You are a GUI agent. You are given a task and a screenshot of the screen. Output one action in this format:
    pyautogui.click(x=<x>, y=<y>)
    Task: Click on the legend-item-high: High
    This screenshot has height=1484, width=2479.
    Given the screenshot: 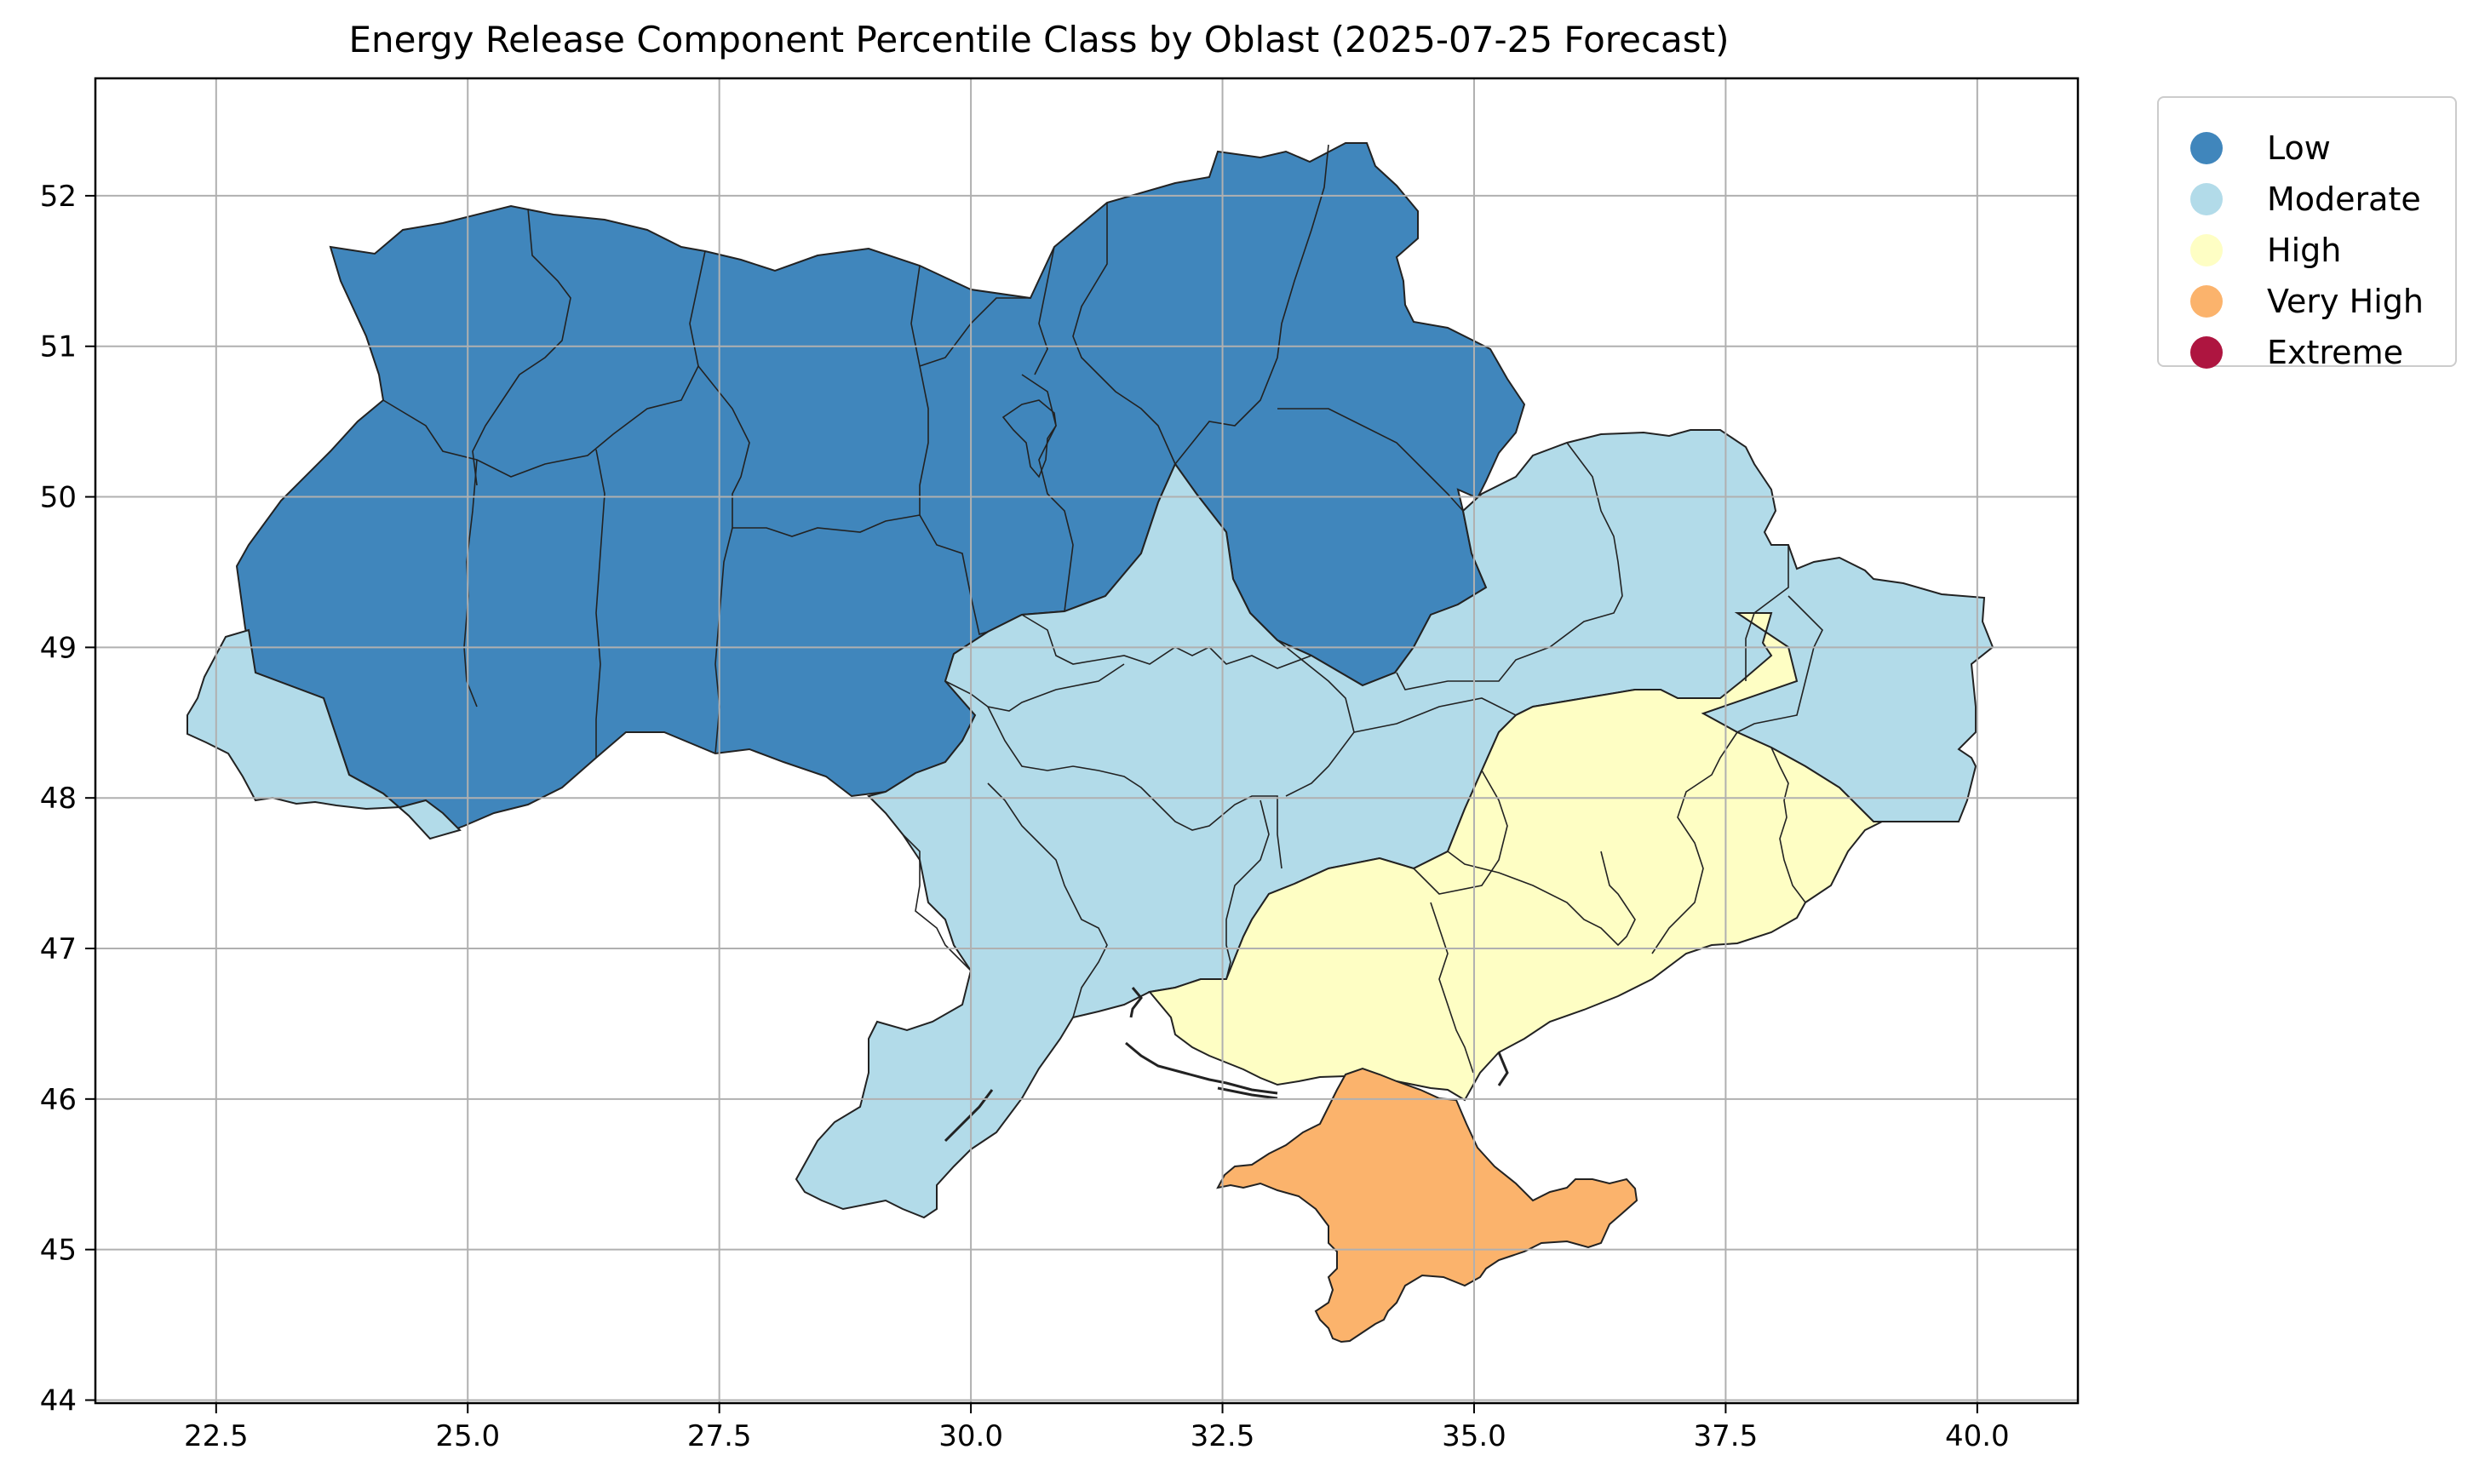 What is the action you would take?
    pyautogui.click(x=2250, y=251)
    